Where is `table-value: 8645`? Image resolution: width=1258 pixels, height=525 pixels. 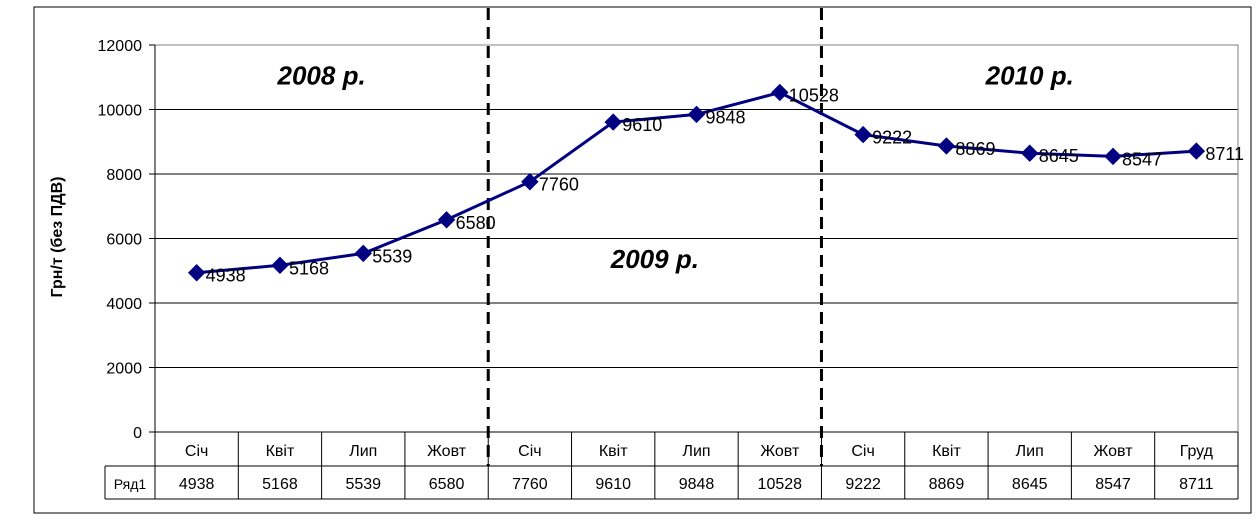 table-value: 8645 is located at coordinates (1030, 484).